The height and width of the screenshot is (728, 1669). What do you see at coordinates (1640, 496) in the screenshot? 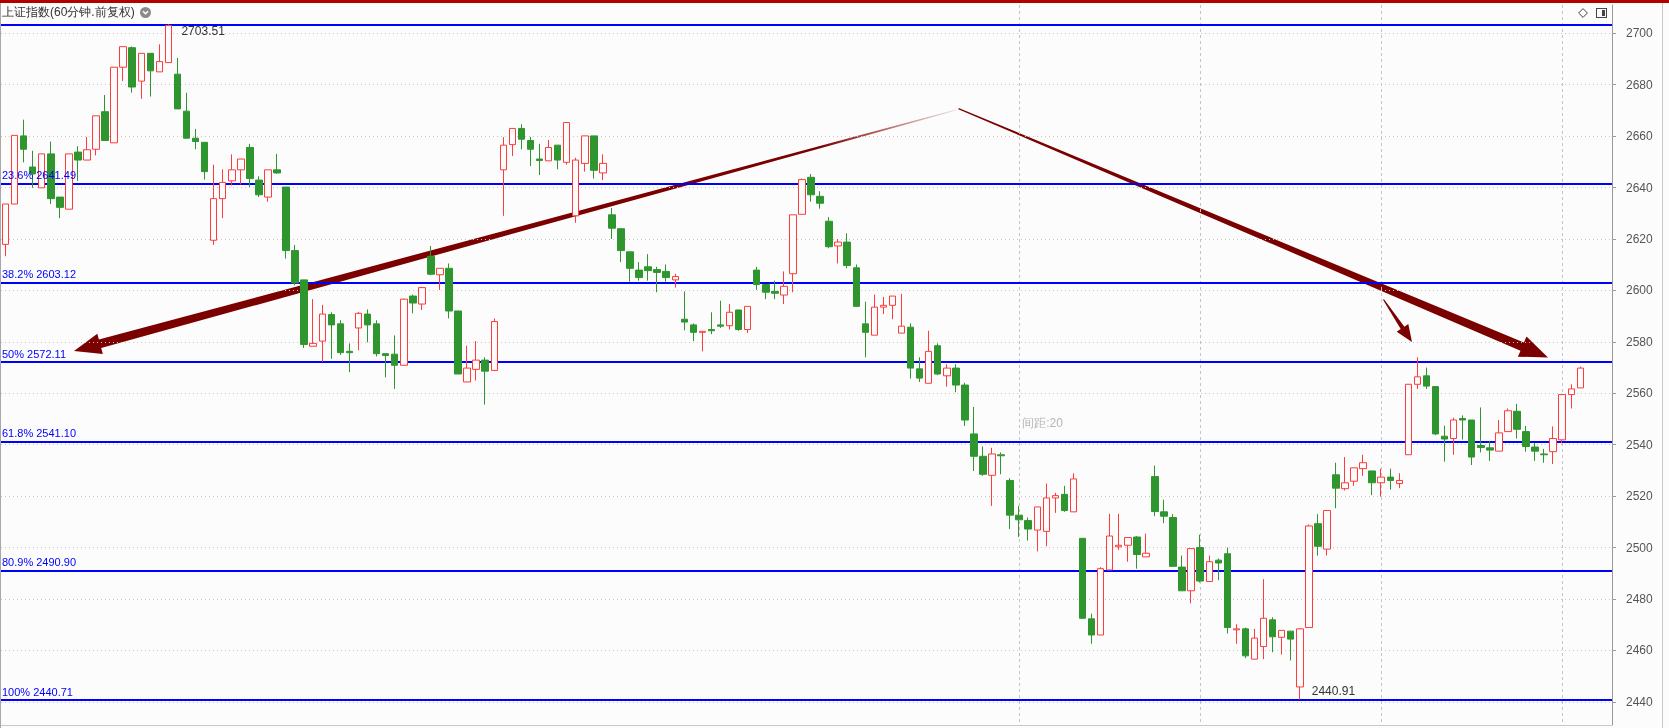
I see `y-tick-label: 2520` at bounding box center [1640, 496].